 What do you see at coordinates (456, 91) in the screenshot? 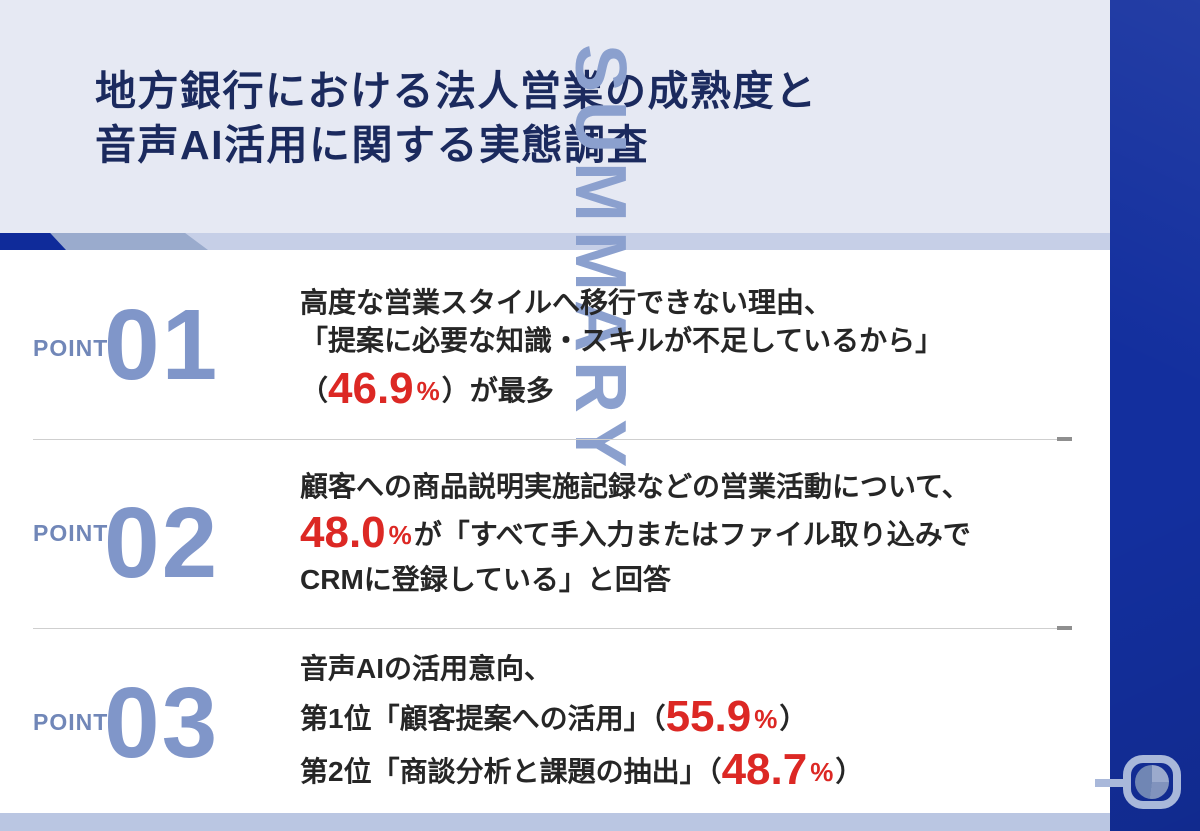
I see `page-title-line1: 地方銀行における法人営業の成熟度と` at bounding box center [456, 91].